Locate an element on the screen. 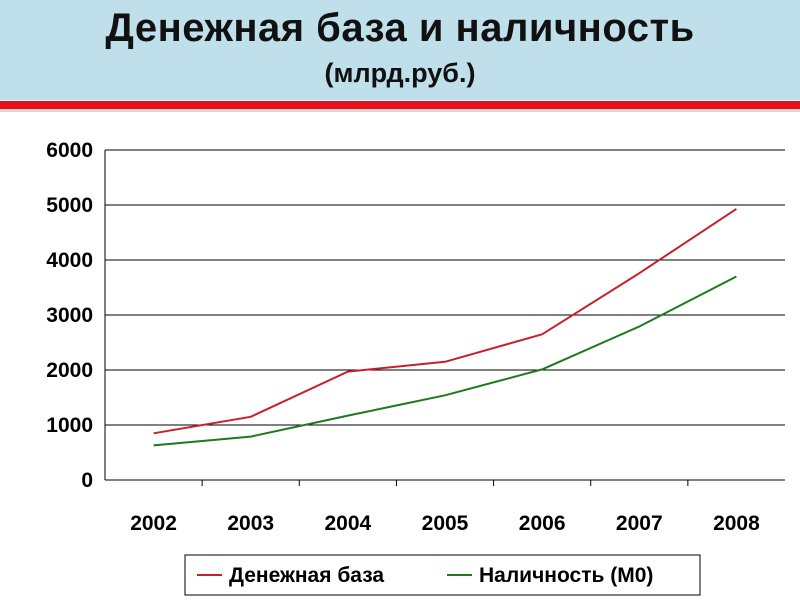 The width and height of the screenshot is (800, 600). x-tick-label: 2004 is located at coordinates (347, 523).